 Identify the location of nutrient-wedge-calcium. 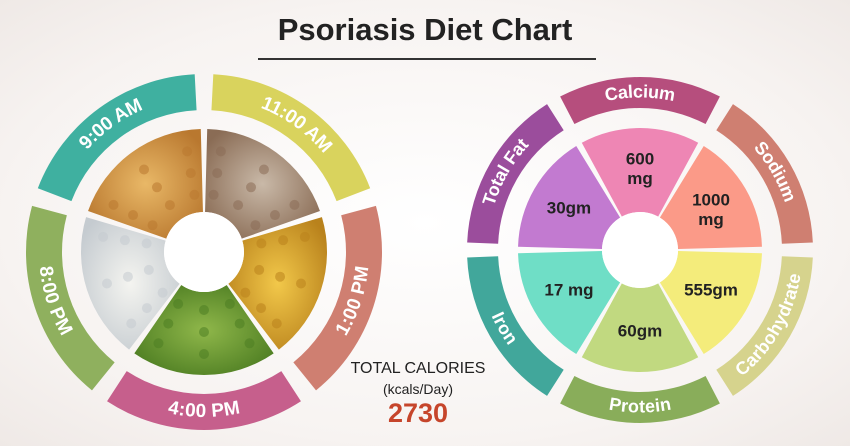
(640, 172).